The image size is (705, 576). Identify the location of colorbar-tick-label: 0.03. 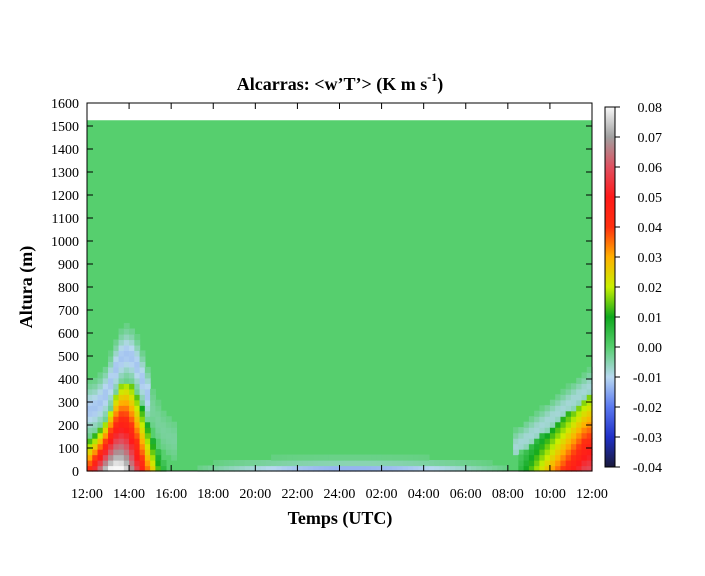
(650, 258).